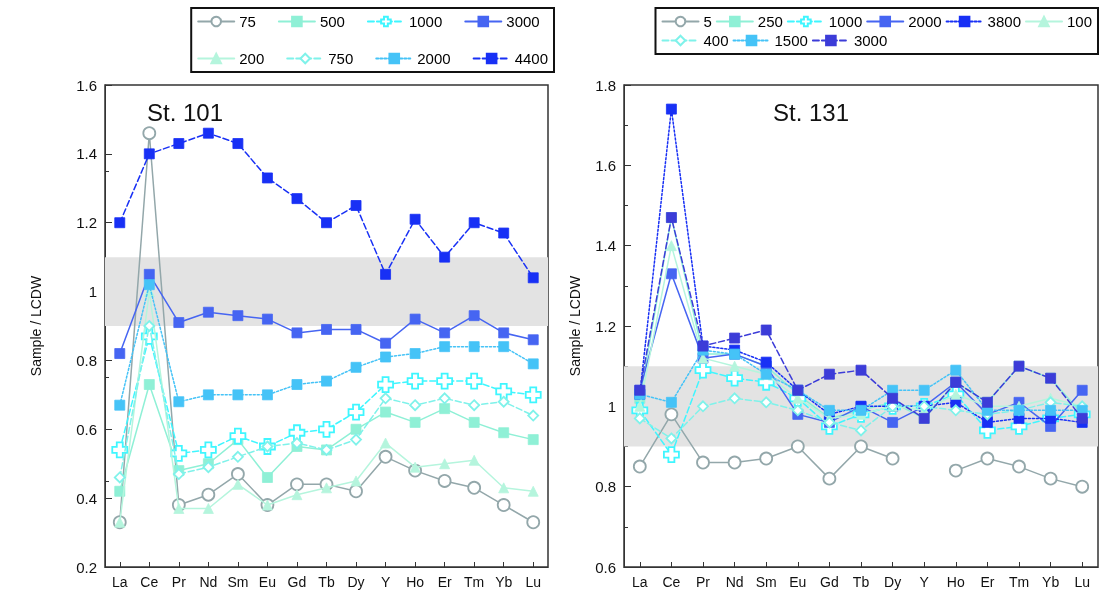 This screenshot has height=597, width=1104. I want to click on legend-label: 100, so click(1079, 21).